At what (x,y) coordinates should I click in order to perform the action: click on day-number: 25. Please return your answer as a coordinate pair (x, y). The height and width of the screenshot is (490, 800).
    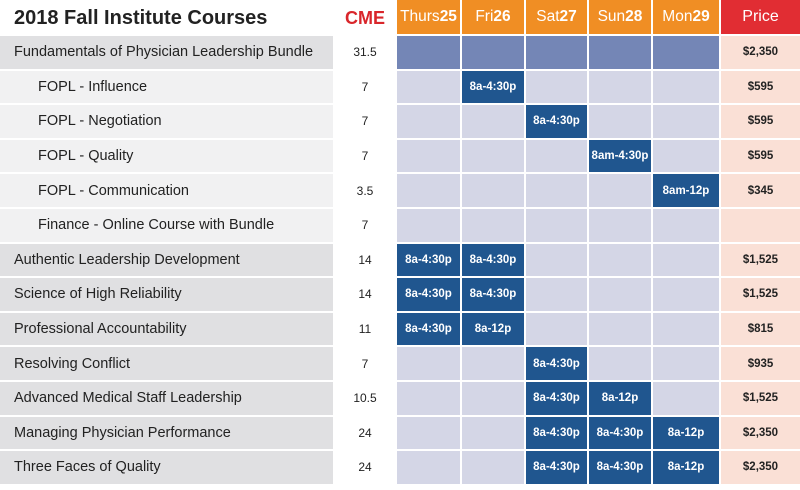
    Looking at the image, I should click on (448, 16).